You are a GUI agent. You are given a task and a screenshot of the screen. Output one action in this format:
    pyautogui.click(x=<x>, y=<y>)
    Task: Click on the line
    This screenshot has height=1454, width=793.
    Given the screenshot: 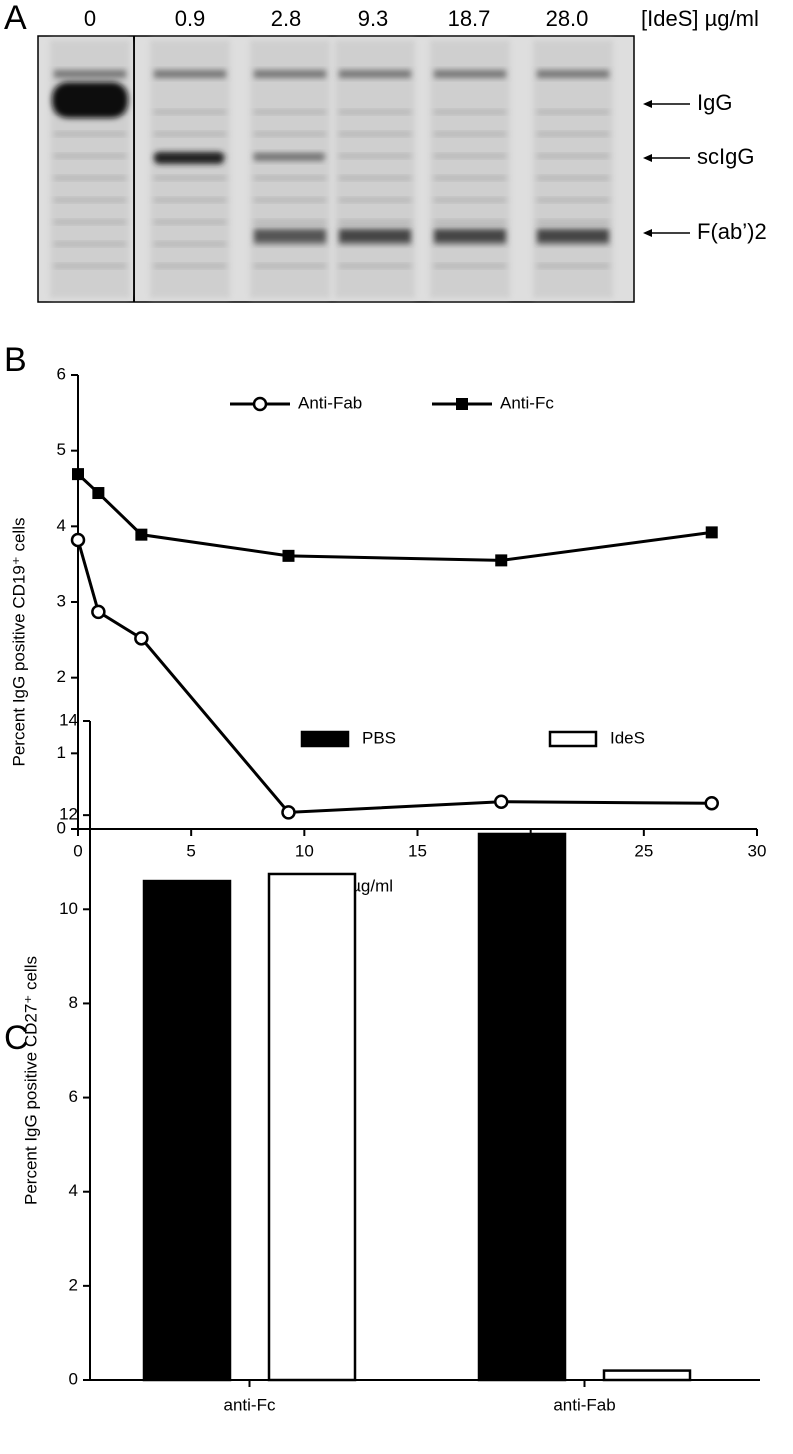 What is the action you would take?
    pyautogui.click(x=394, y=517)
    